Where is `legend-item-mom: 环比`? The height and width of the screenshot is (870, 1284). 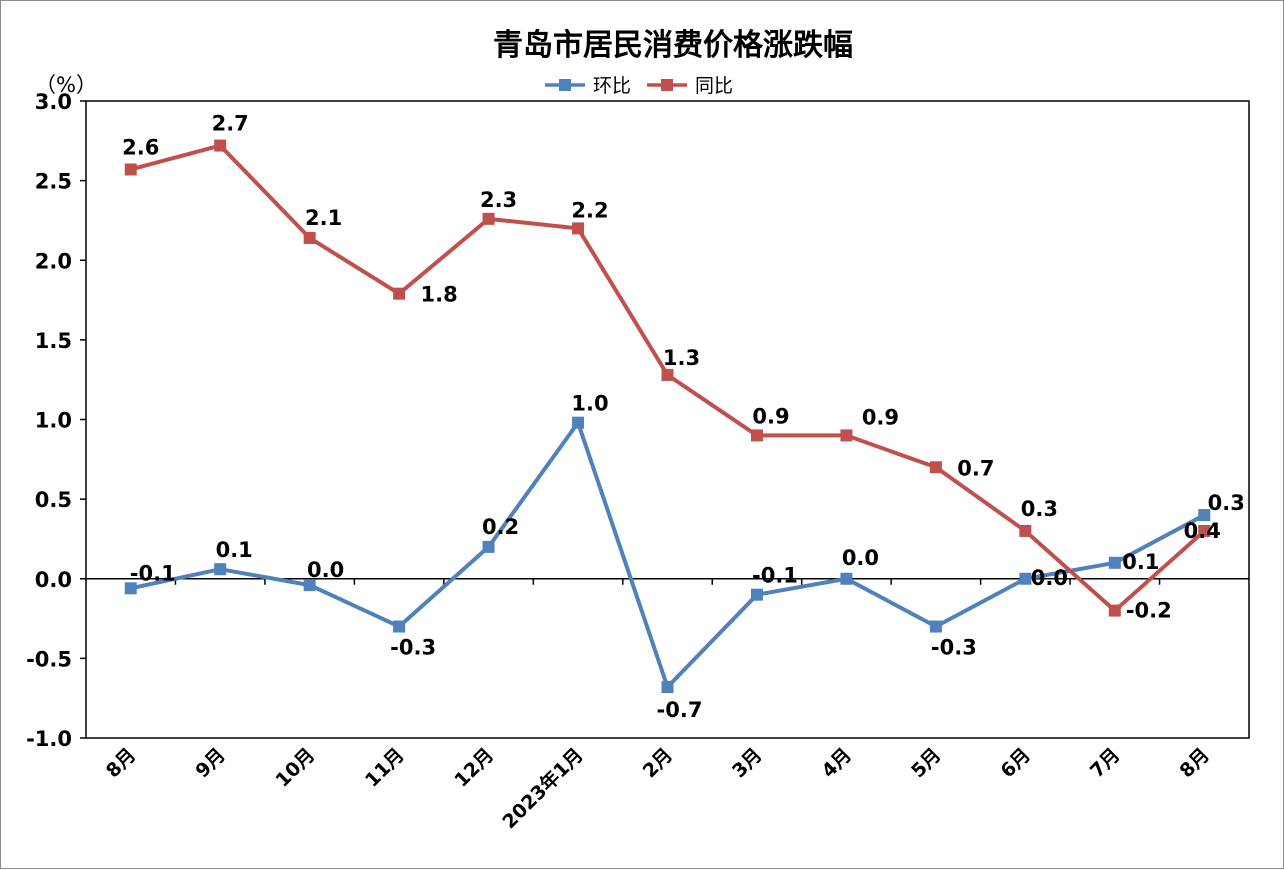 legend-item-mom: 环比 is located at coordinates (588, 86).